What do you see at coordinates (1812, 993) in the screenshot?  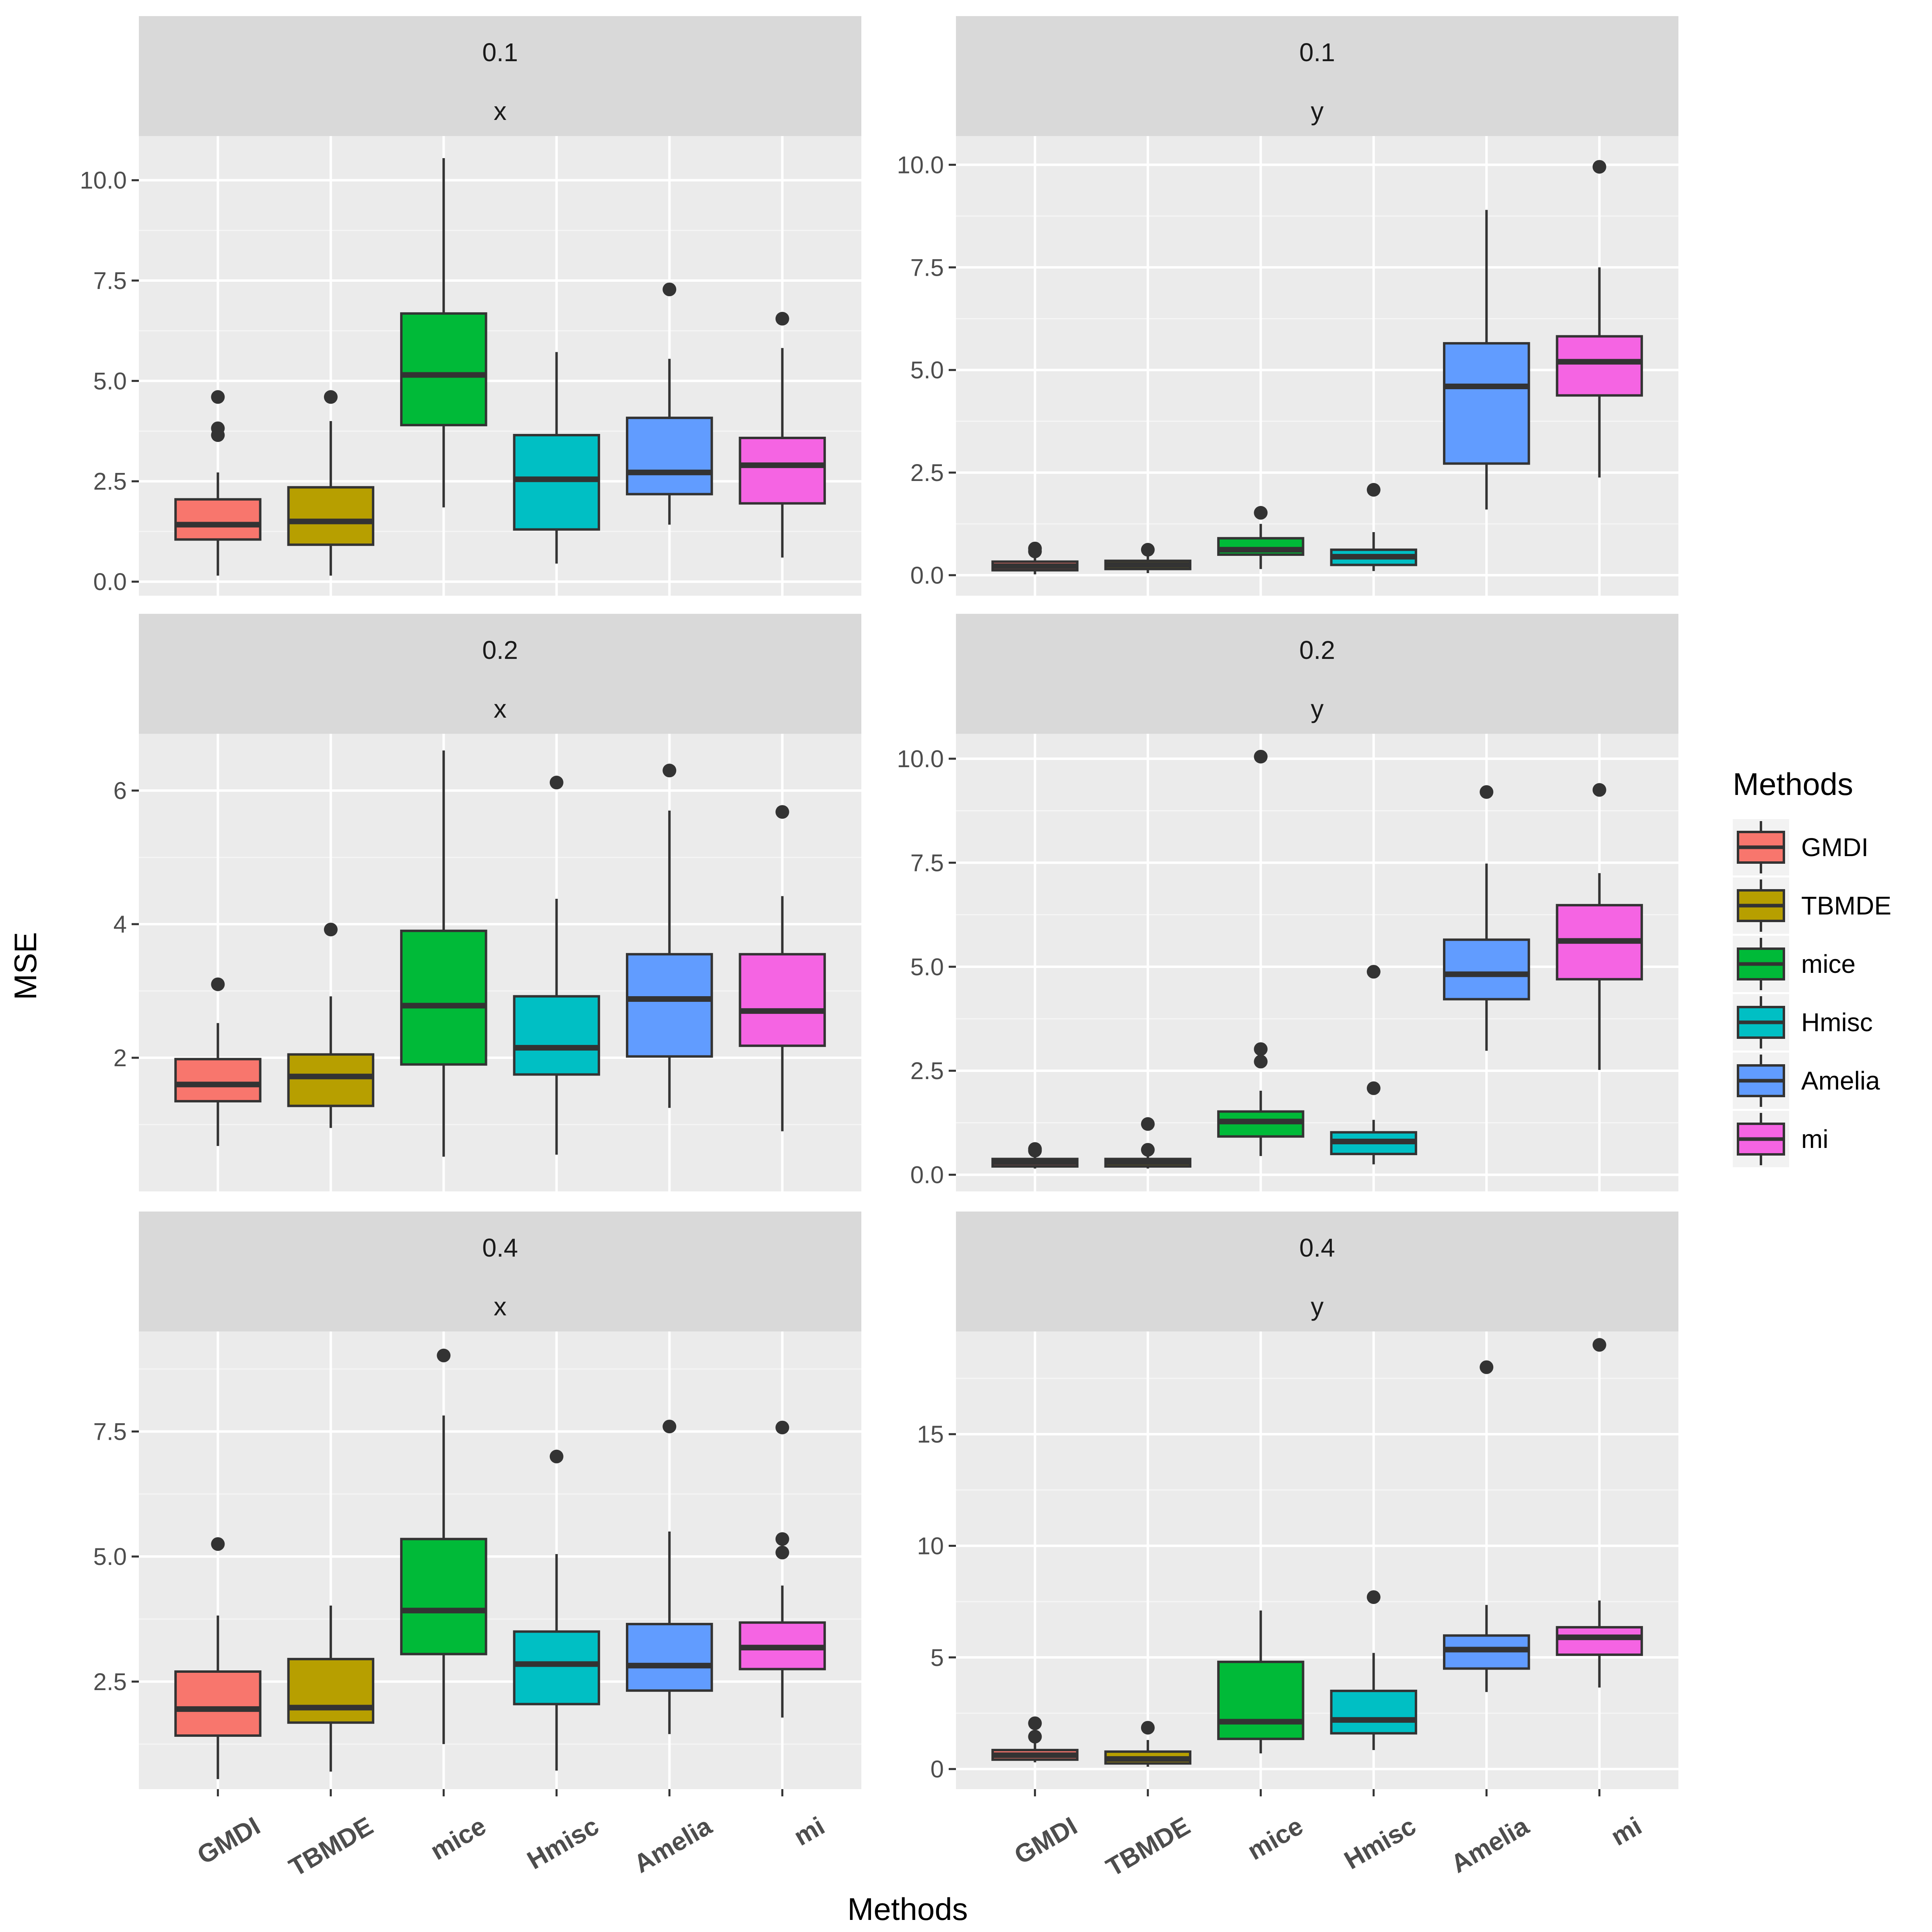 I see `legend-keys: GMDI TBMDE mice Hmisc Amelia mi` at bounding box center [1812, 993].